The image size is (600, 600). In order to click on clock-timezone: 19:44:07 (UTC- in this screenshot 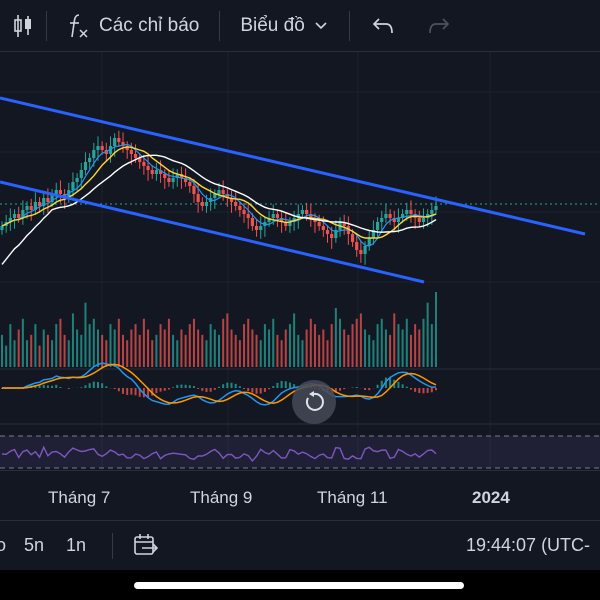, I will do `click(528, 545)`.